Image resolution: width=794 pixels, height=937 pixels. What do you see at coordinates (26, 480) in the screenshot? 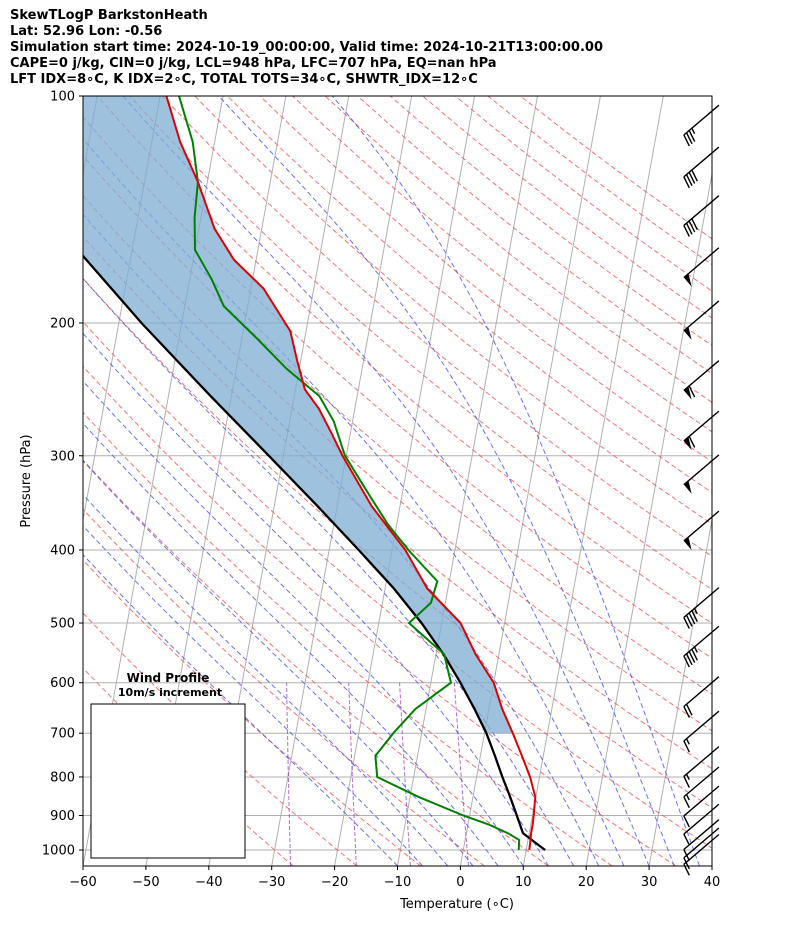
I see `y-axis-label: Pressure (hPa)` at bounding box center [26, 480].